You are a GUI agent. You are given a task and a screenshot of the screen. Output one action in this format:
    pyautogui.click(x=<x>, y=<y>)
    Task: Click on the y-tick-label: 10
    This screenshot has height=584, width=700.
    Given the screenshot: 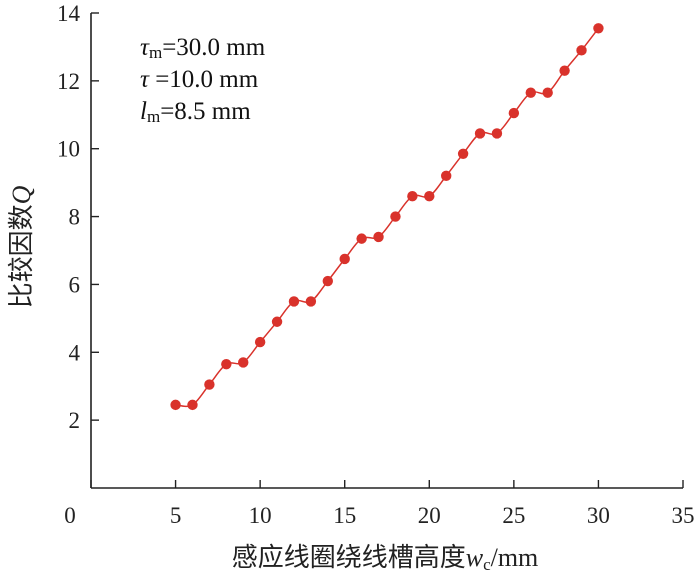 What is the action you would take?
    pyautogui.click(x=68, y=149)
    